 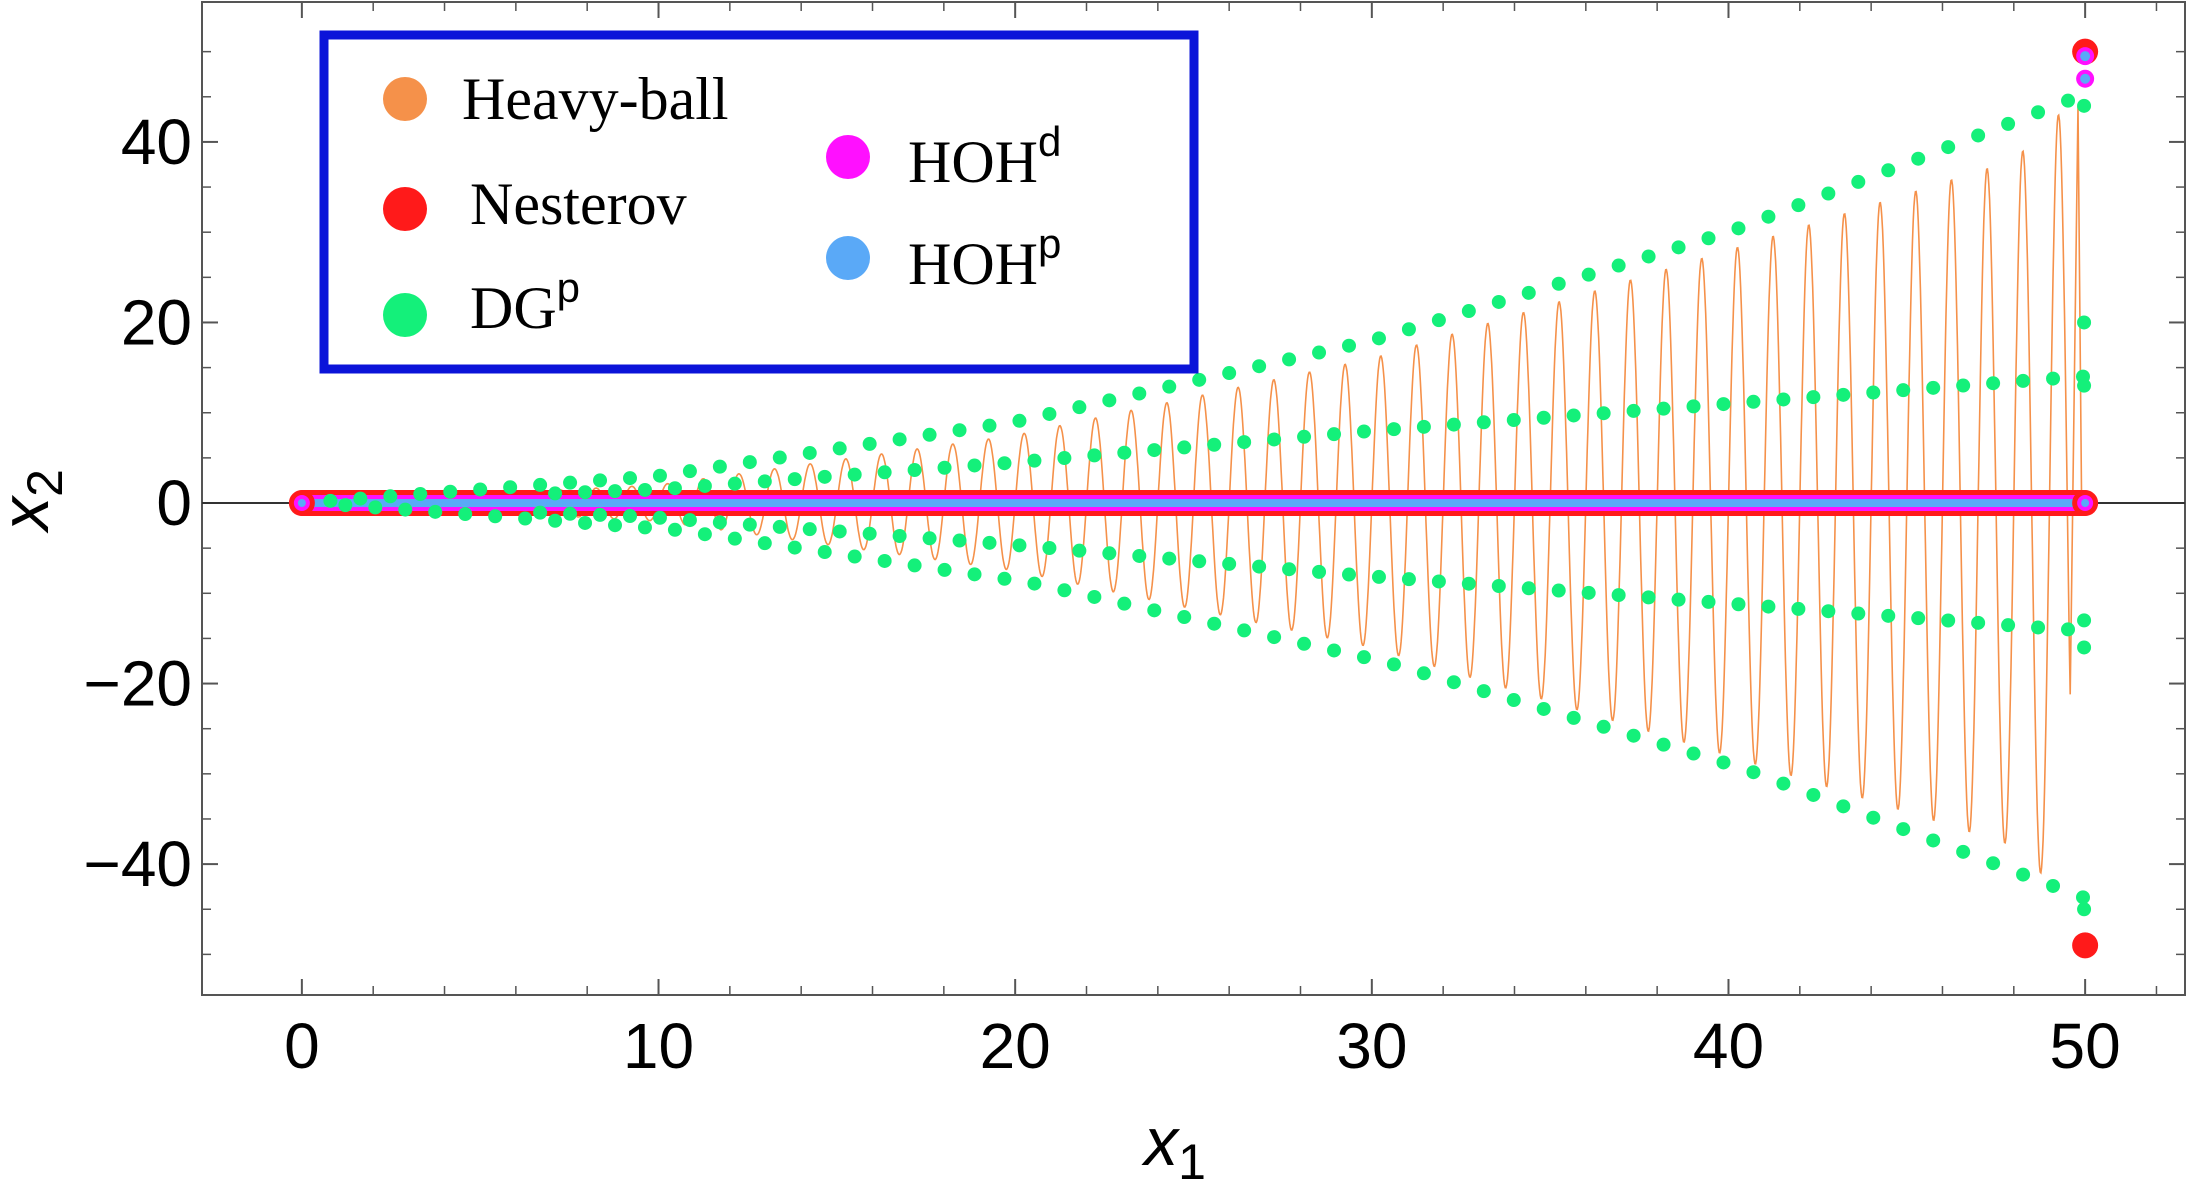 What do you see at coordinates (137, 684) in the screenshot?
I see `y-tick-label: −20` at bounding box center [137, 684].